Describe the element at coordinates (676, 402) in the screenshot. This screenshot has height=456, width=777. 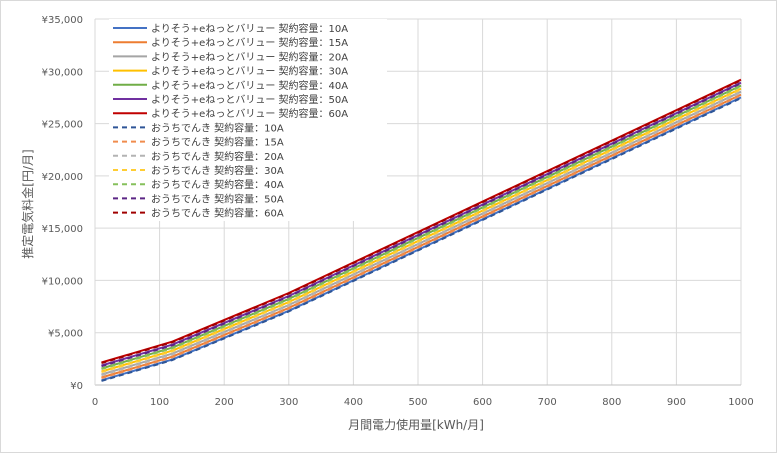
I see `x-tick-label: 900` at that location.